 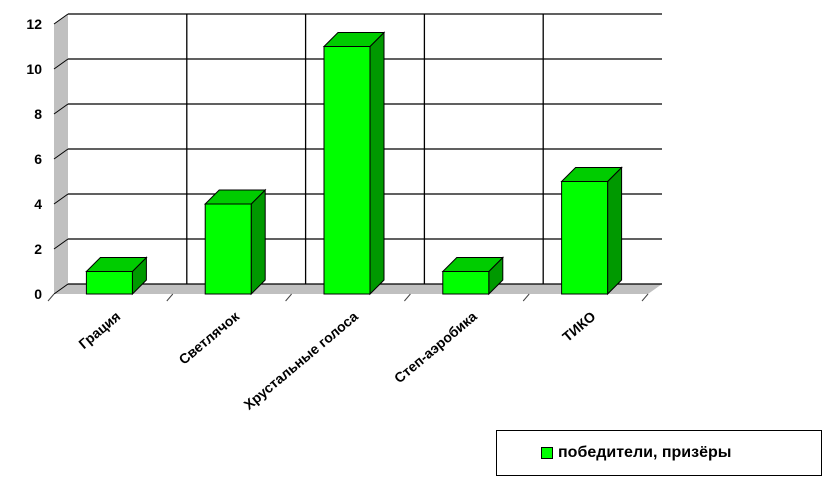 I want to click on legend: победители, призёры, so click(x=659, y=453).